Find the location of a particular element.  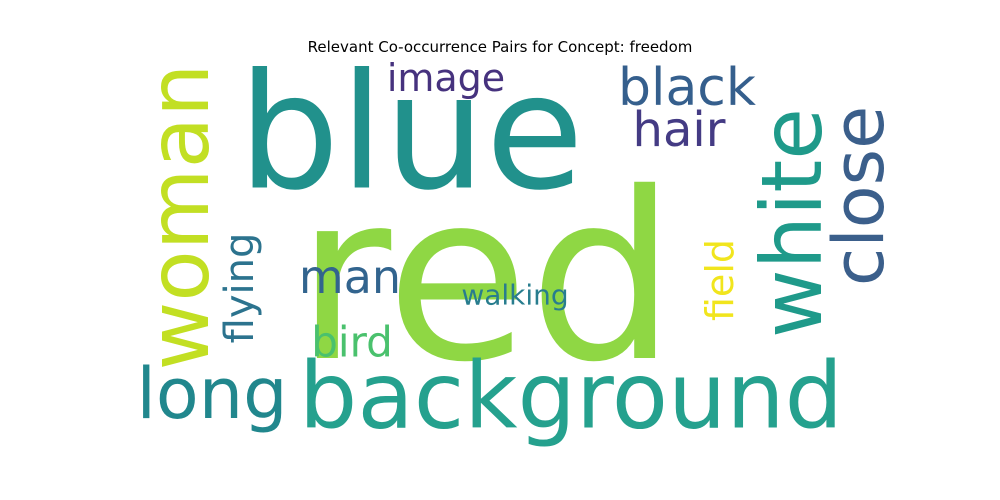

word-bird: bird is located at coordinates (352, 342).